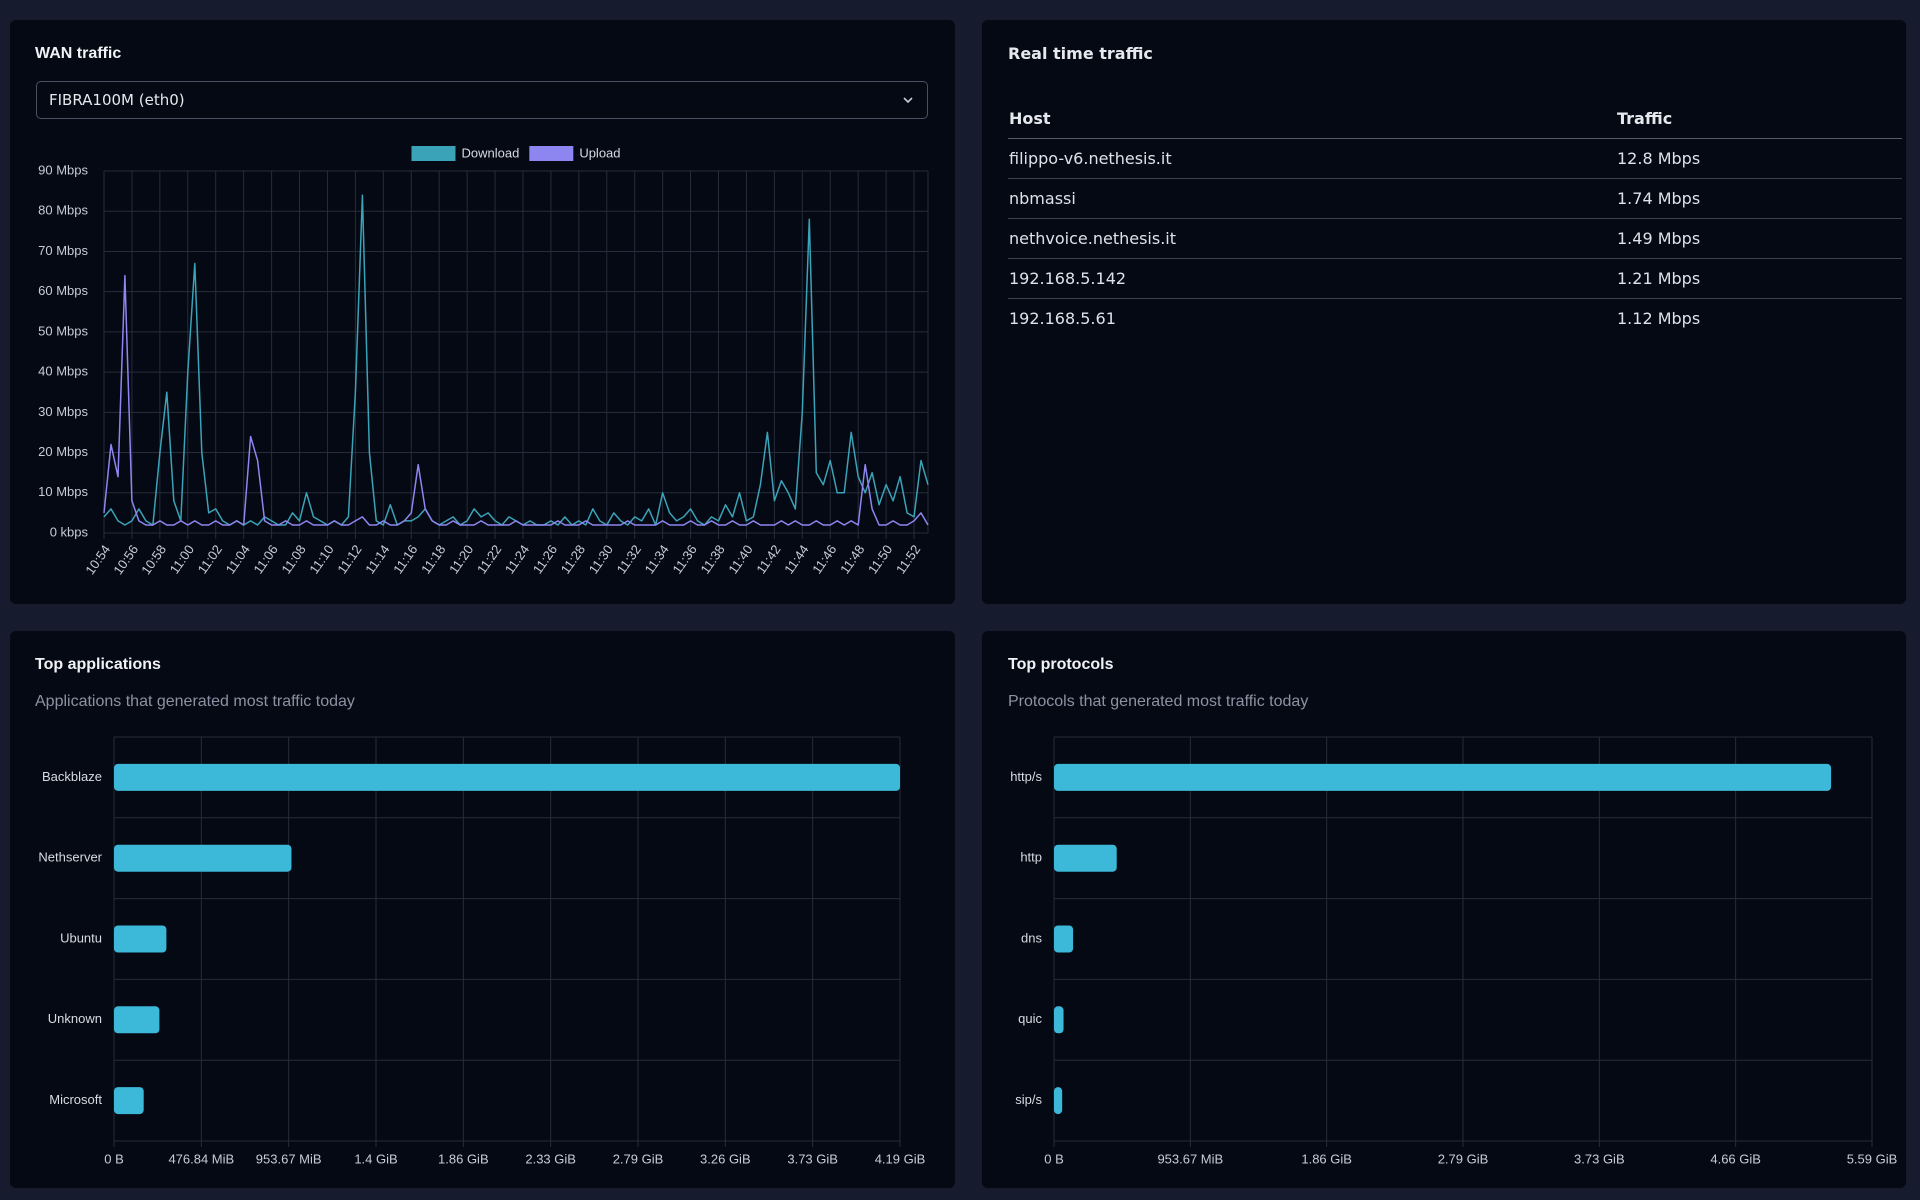  I want to click on y-tick-label: Unknown, so click(75, 1018).